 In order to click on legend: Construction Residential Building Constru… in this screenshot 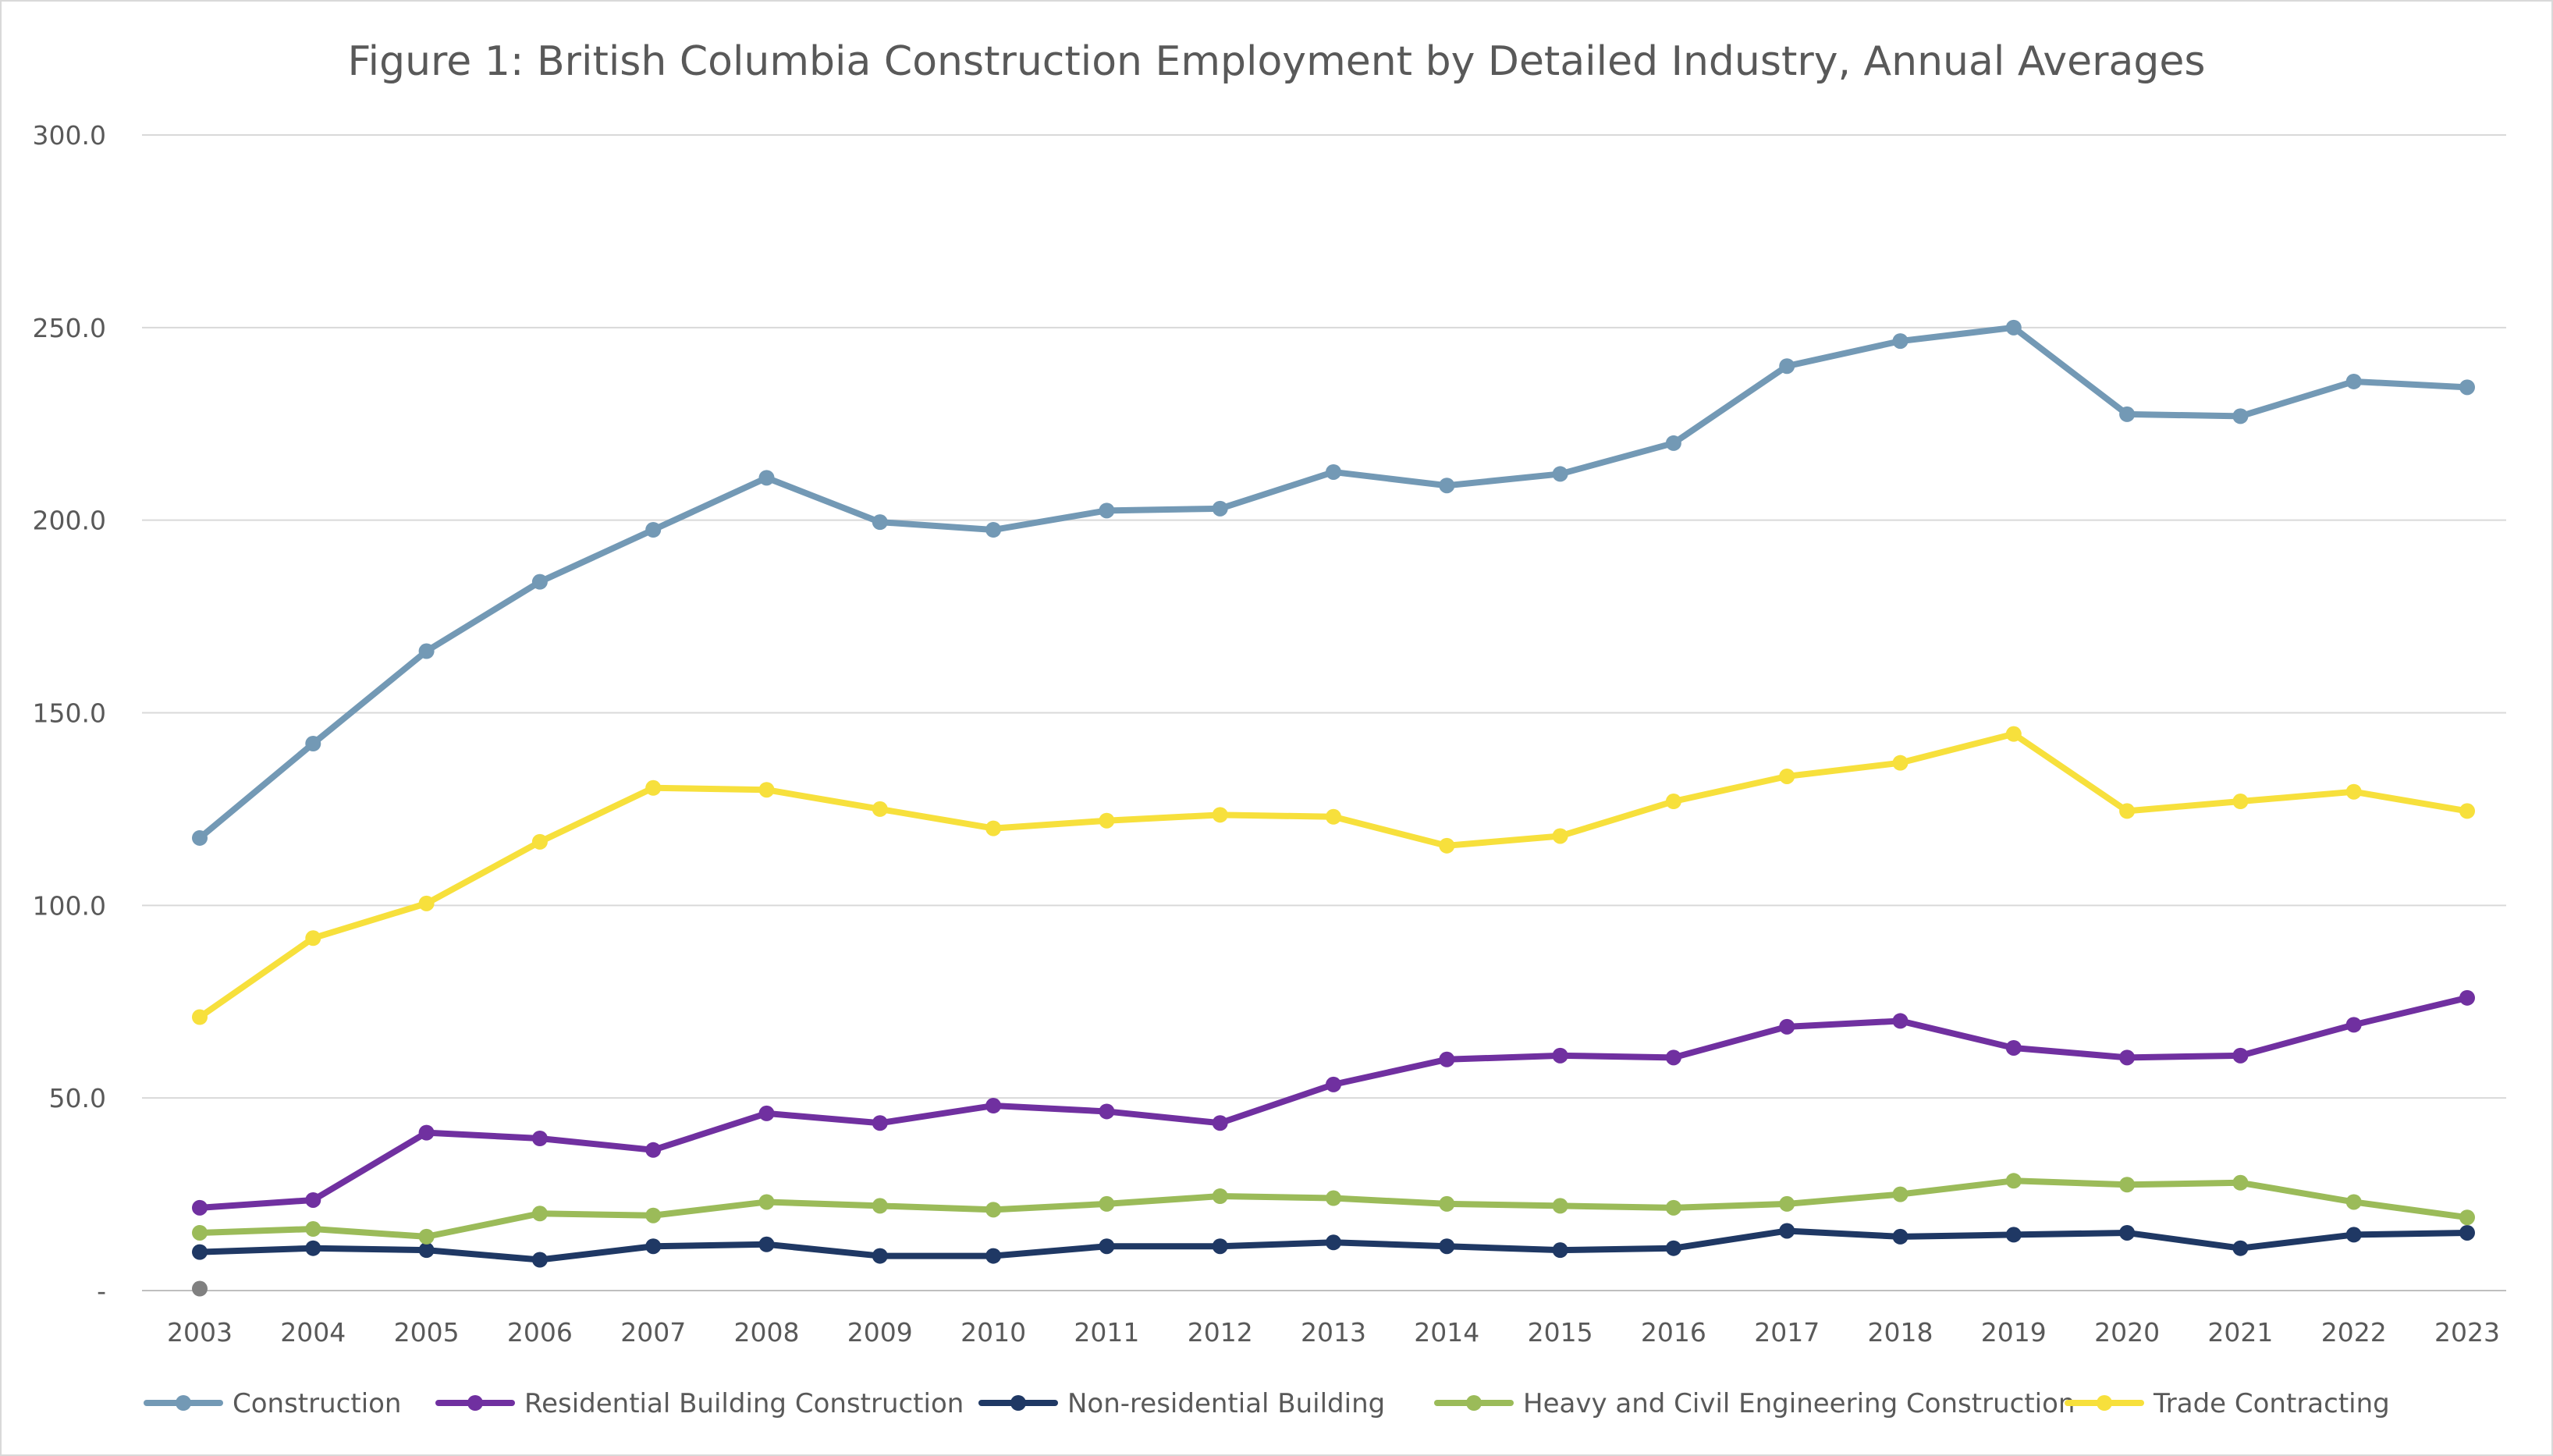, I will do `click(1267, 1404)`.